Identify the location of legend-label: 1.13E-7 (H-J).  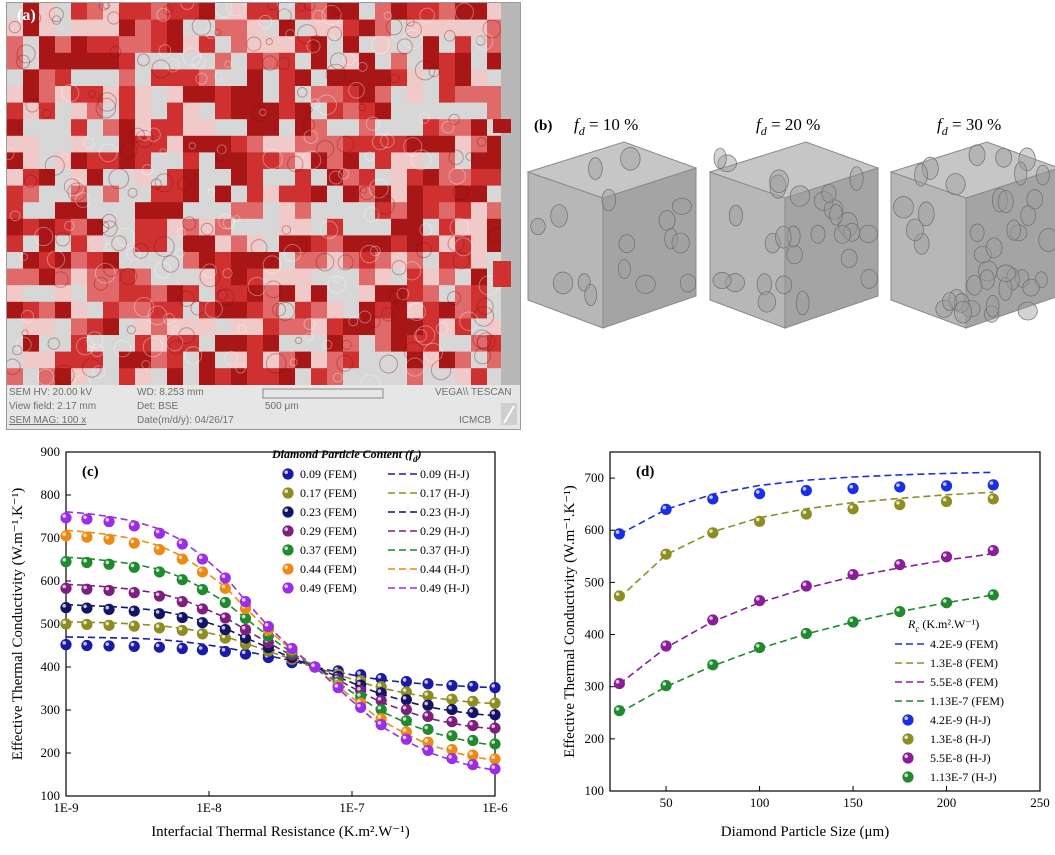
(963, 777).